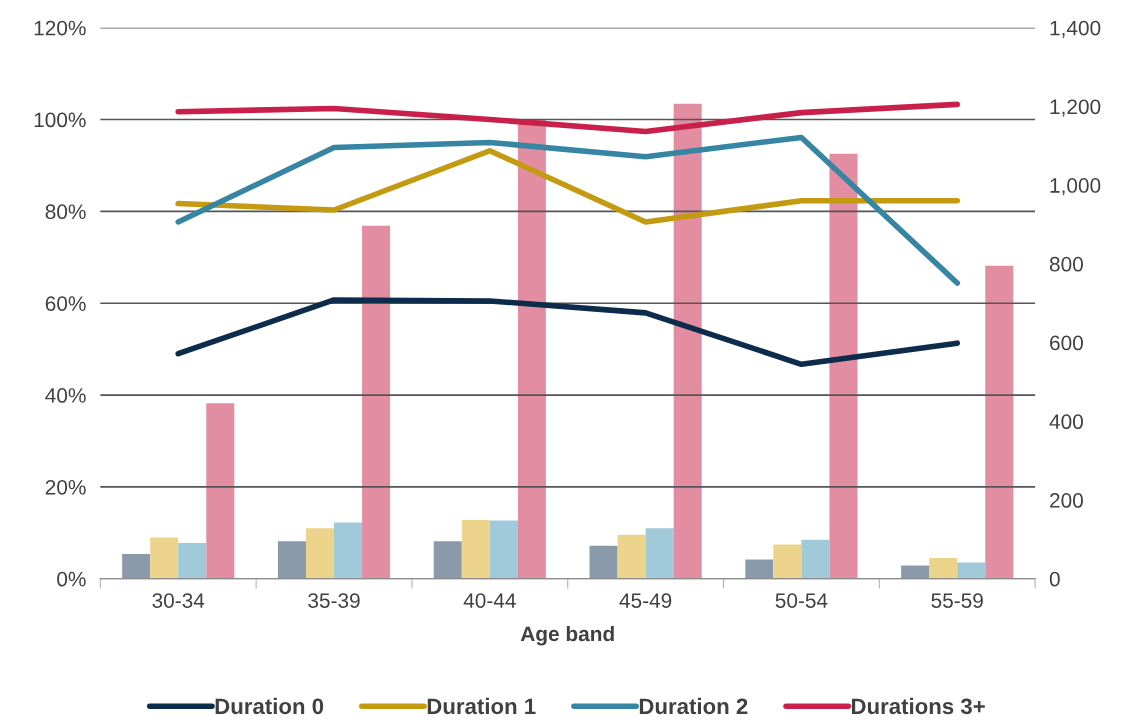 The image size is (1140, 728). What do you see at coordinates (65, 395) in the screenshot?
I see `y-tick-label: 40%` at bounding box center [65, 395].